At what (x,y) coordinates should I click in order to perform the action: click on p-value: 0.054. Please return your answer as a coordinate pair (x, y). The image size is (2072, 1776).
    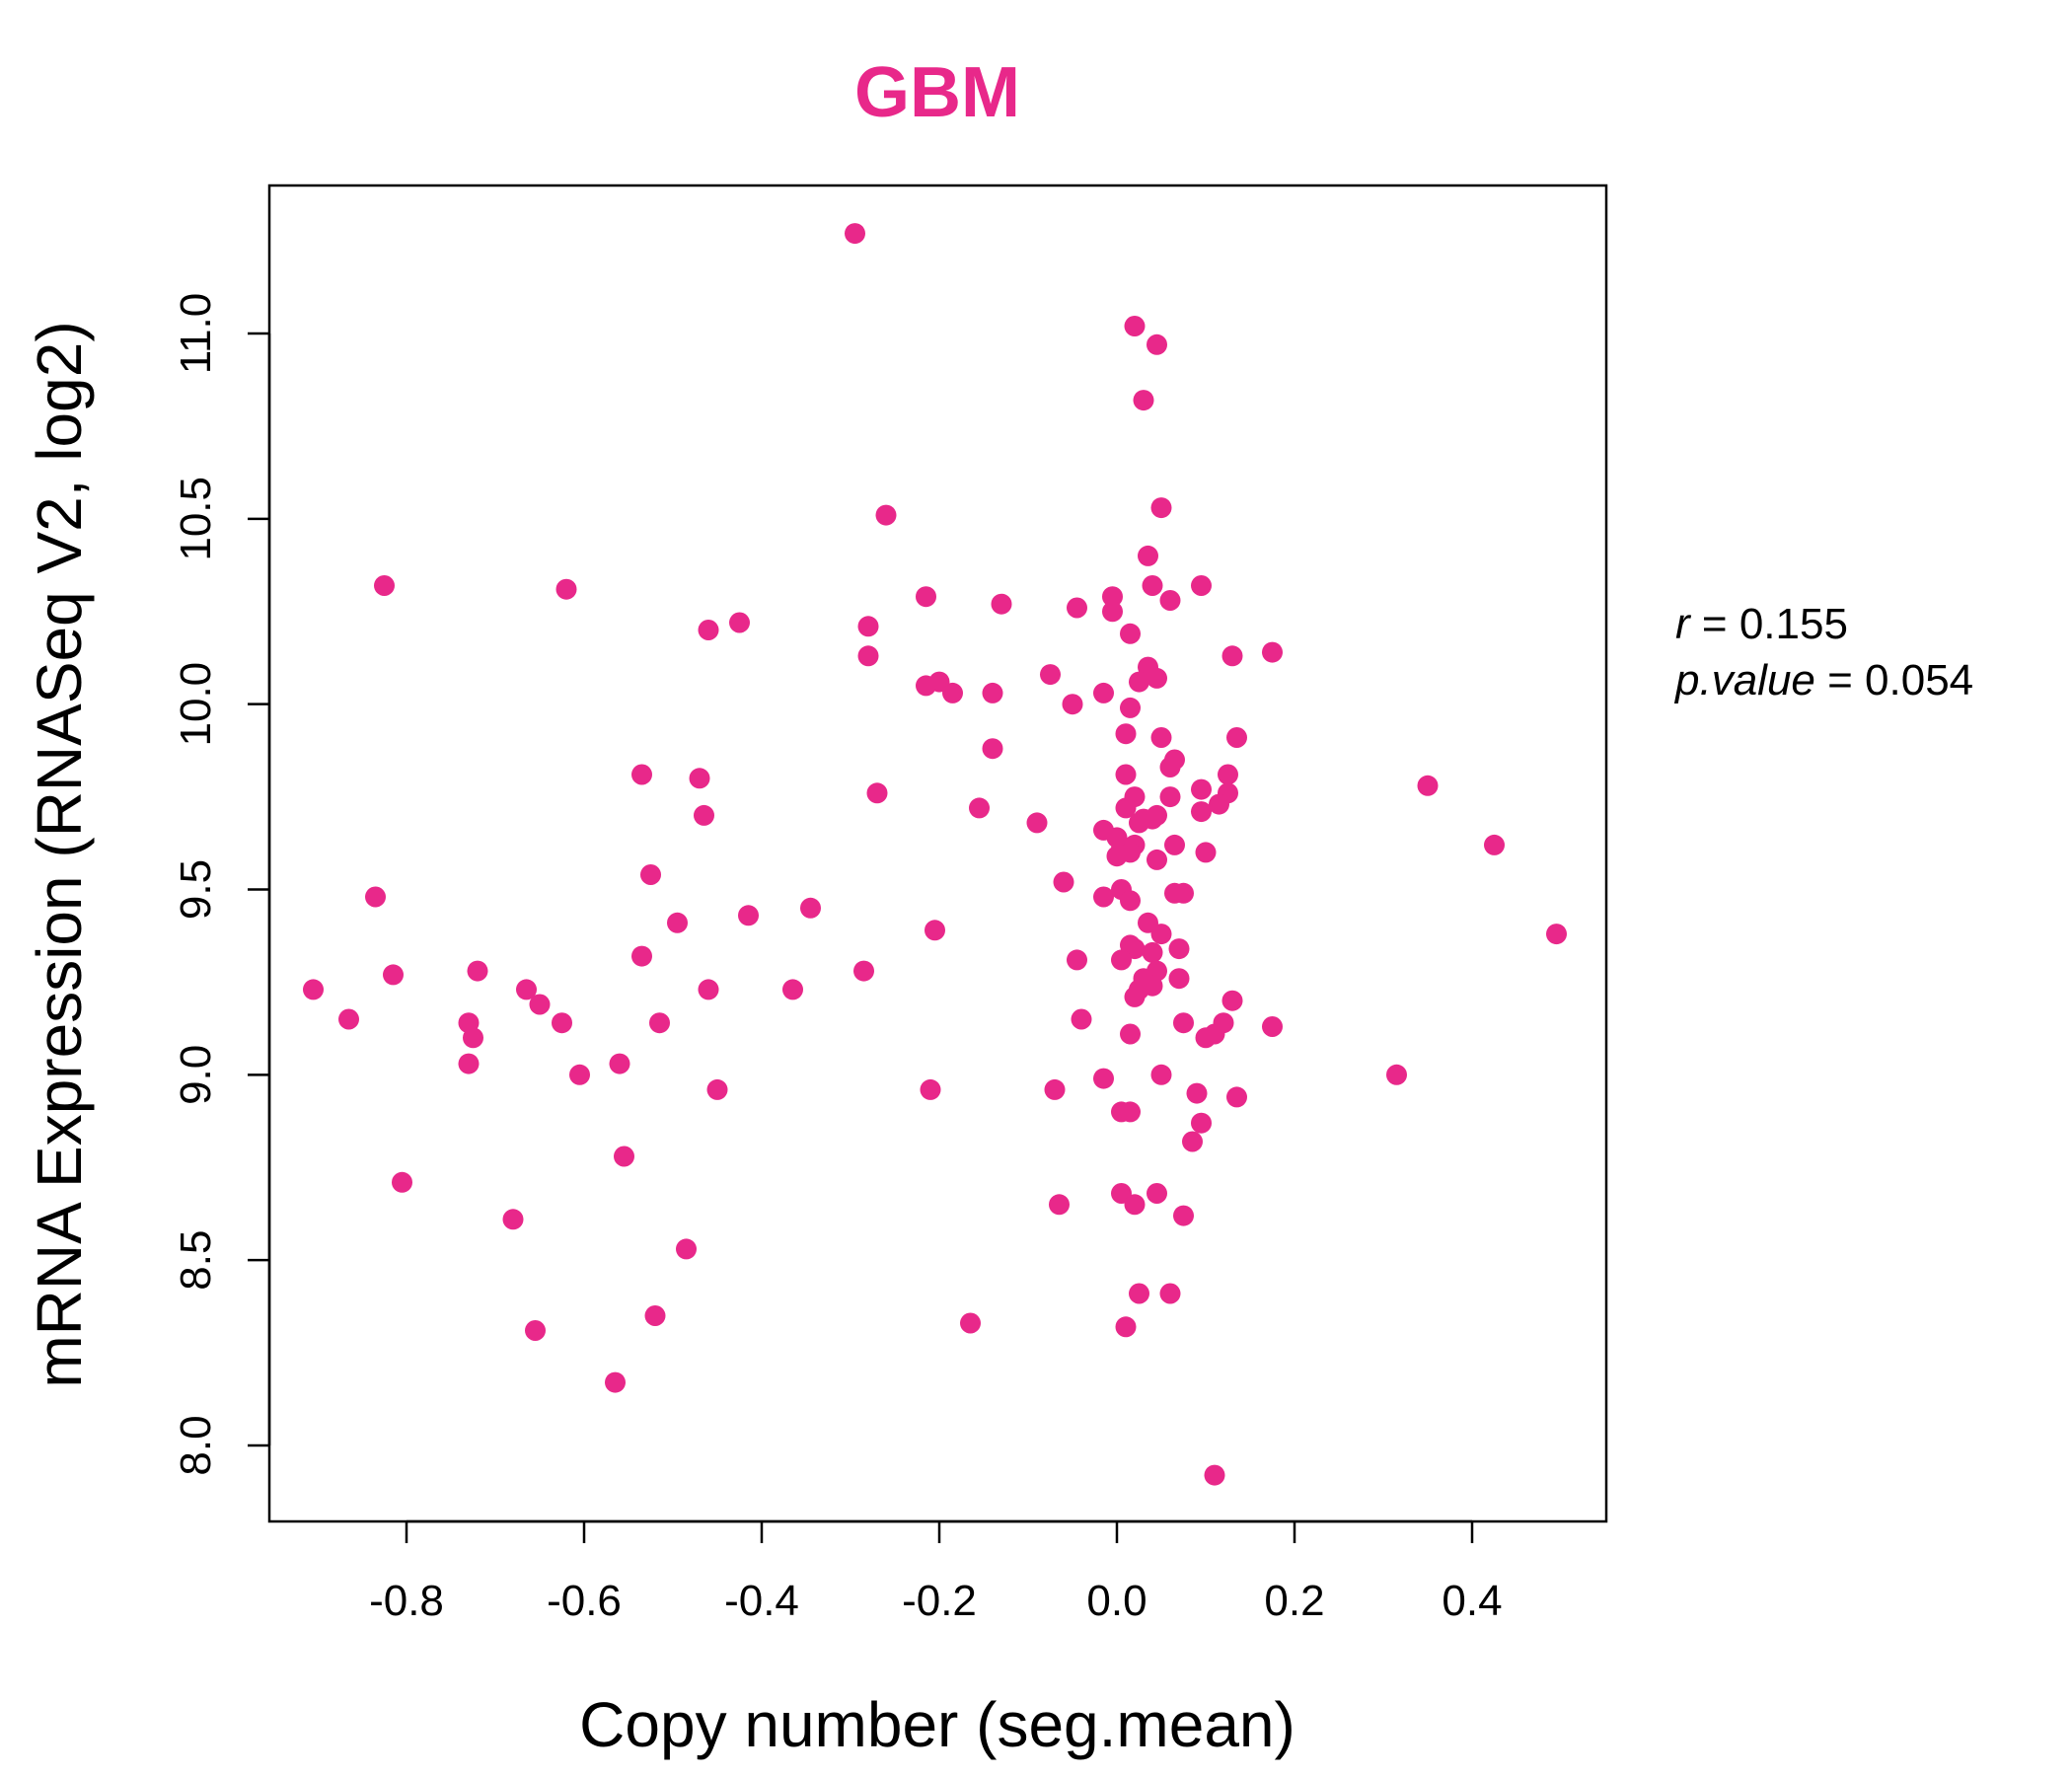
    Looking at the image, I should click on (1919, 680).